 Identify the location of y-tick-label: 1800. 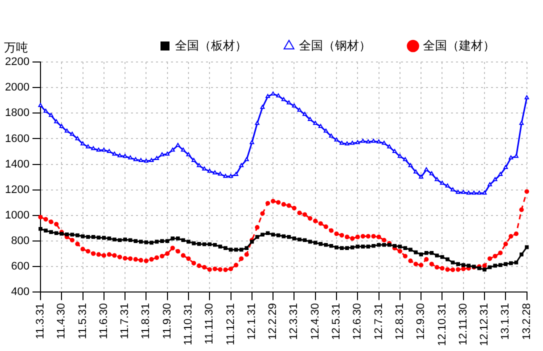
(17, 113).